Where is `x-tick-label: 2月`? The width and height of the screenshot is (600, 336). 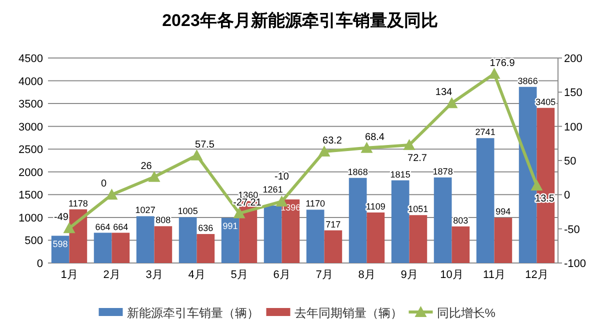 x-tick-label: 2月 is located at coordinates (111, 275).